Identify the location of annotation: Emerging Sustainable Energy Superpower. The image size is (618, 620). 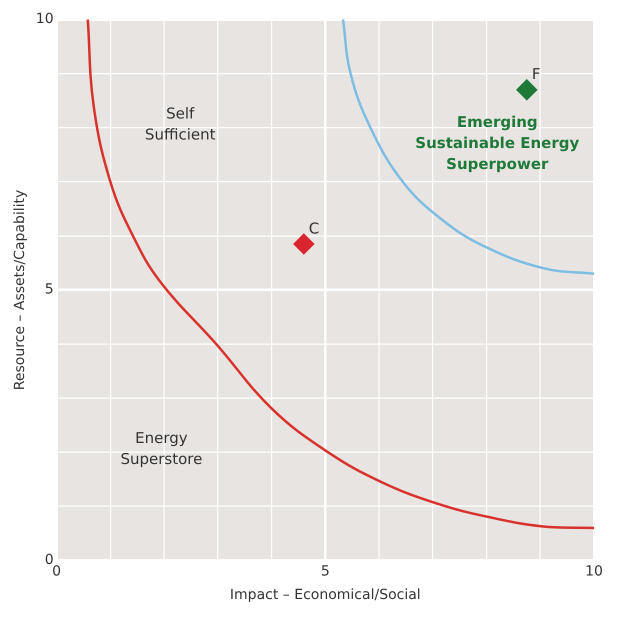
(497, 142).